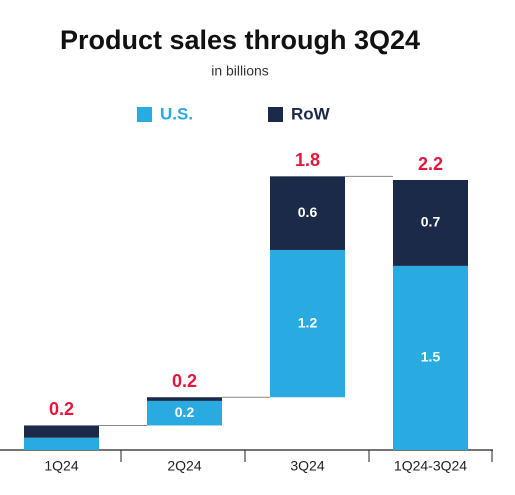  Describe the element at coordinates (306, 456) in the screenshot. I see `x-ticks` at that location.